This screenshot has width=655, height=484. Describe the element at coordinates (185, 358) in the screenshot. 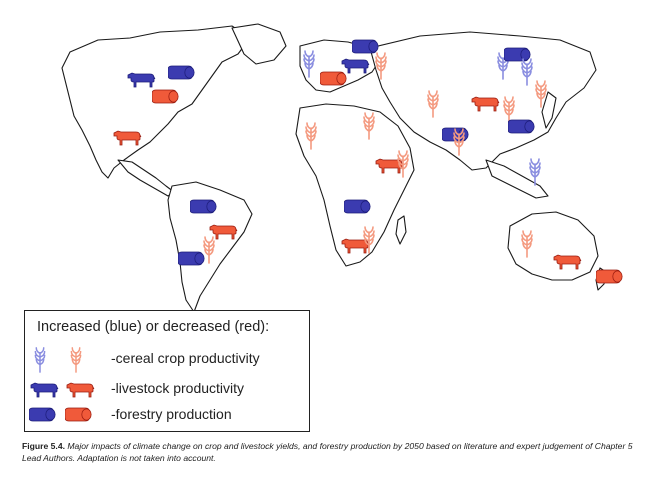

I see `legend-label: -cereal crop productivity` at that location.